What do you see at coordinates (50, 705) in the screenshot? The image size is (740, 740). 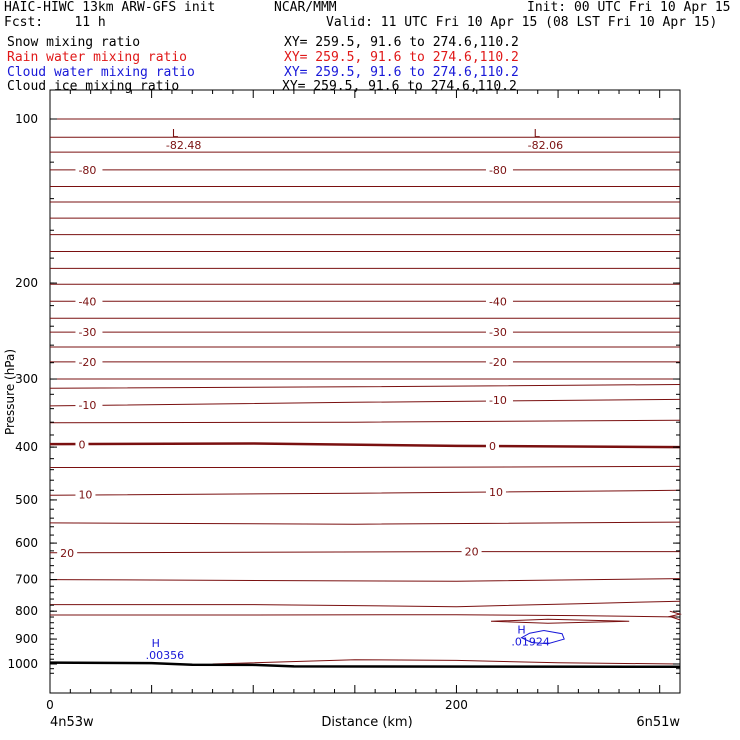 I see `x-tick-label: 0` at bounding box center [50, 705].